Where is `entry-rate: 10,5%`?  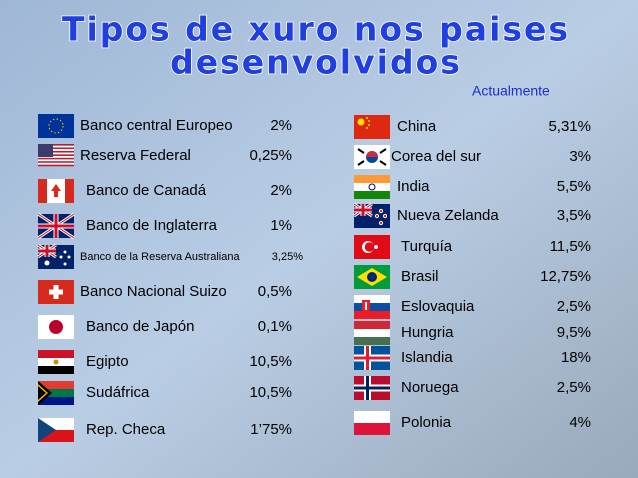 entry-rate: 10,5% is located at coordinates (270, 392).